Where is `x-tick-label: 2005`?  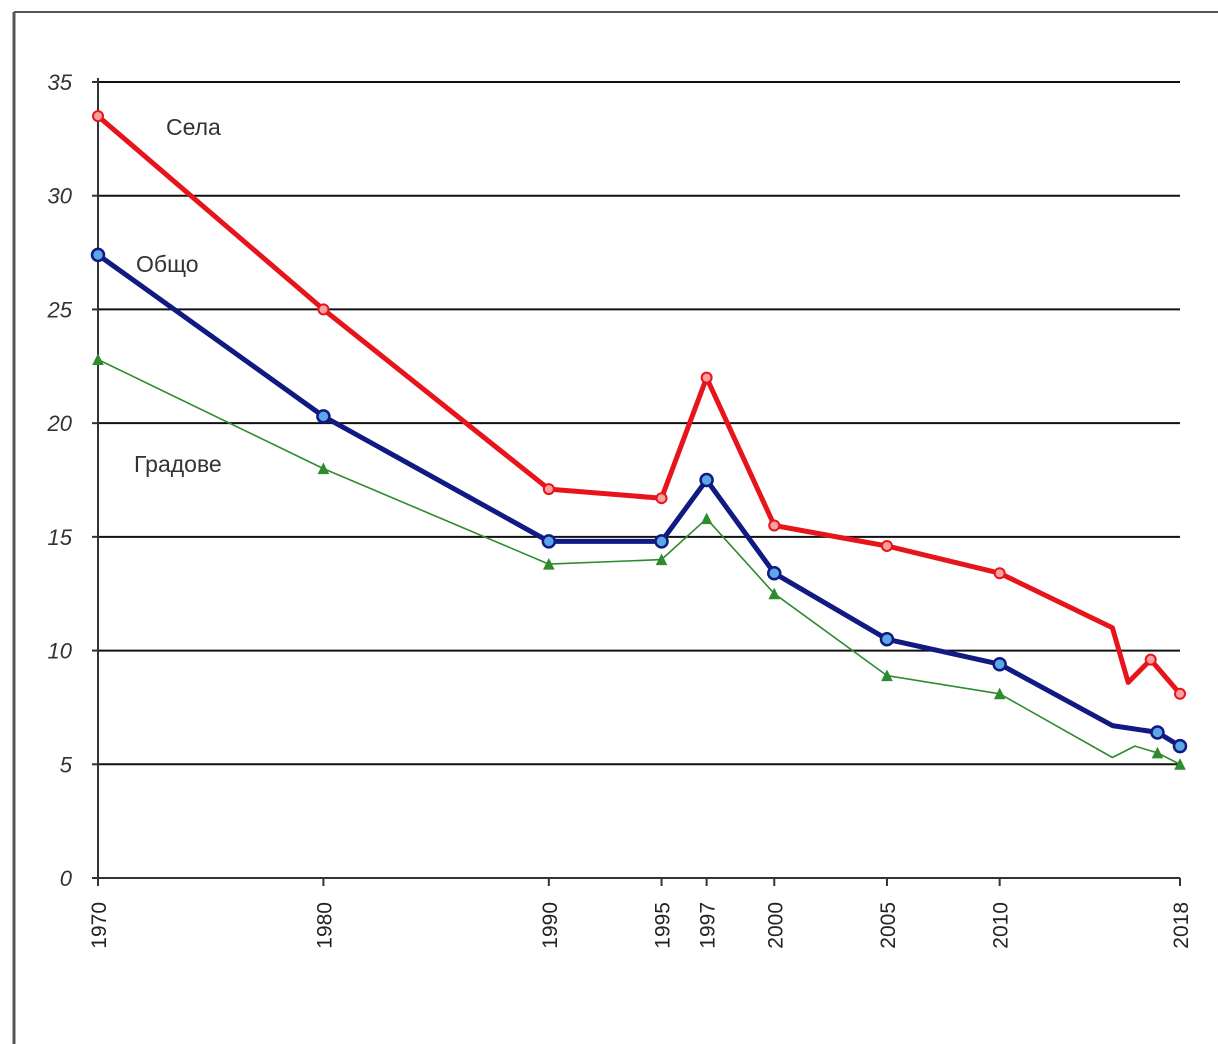
x-tick-label: 2005 is located at coordinates (888, 925).